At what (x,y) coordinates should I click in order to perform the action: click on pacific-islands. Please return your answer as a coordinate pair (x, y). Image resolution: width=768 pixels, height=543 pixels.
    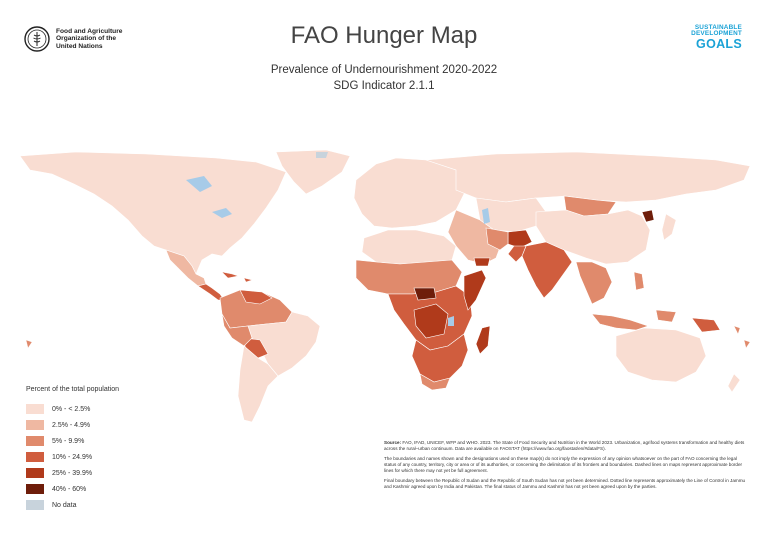
    Looking at the image, I should click on (388, 337).